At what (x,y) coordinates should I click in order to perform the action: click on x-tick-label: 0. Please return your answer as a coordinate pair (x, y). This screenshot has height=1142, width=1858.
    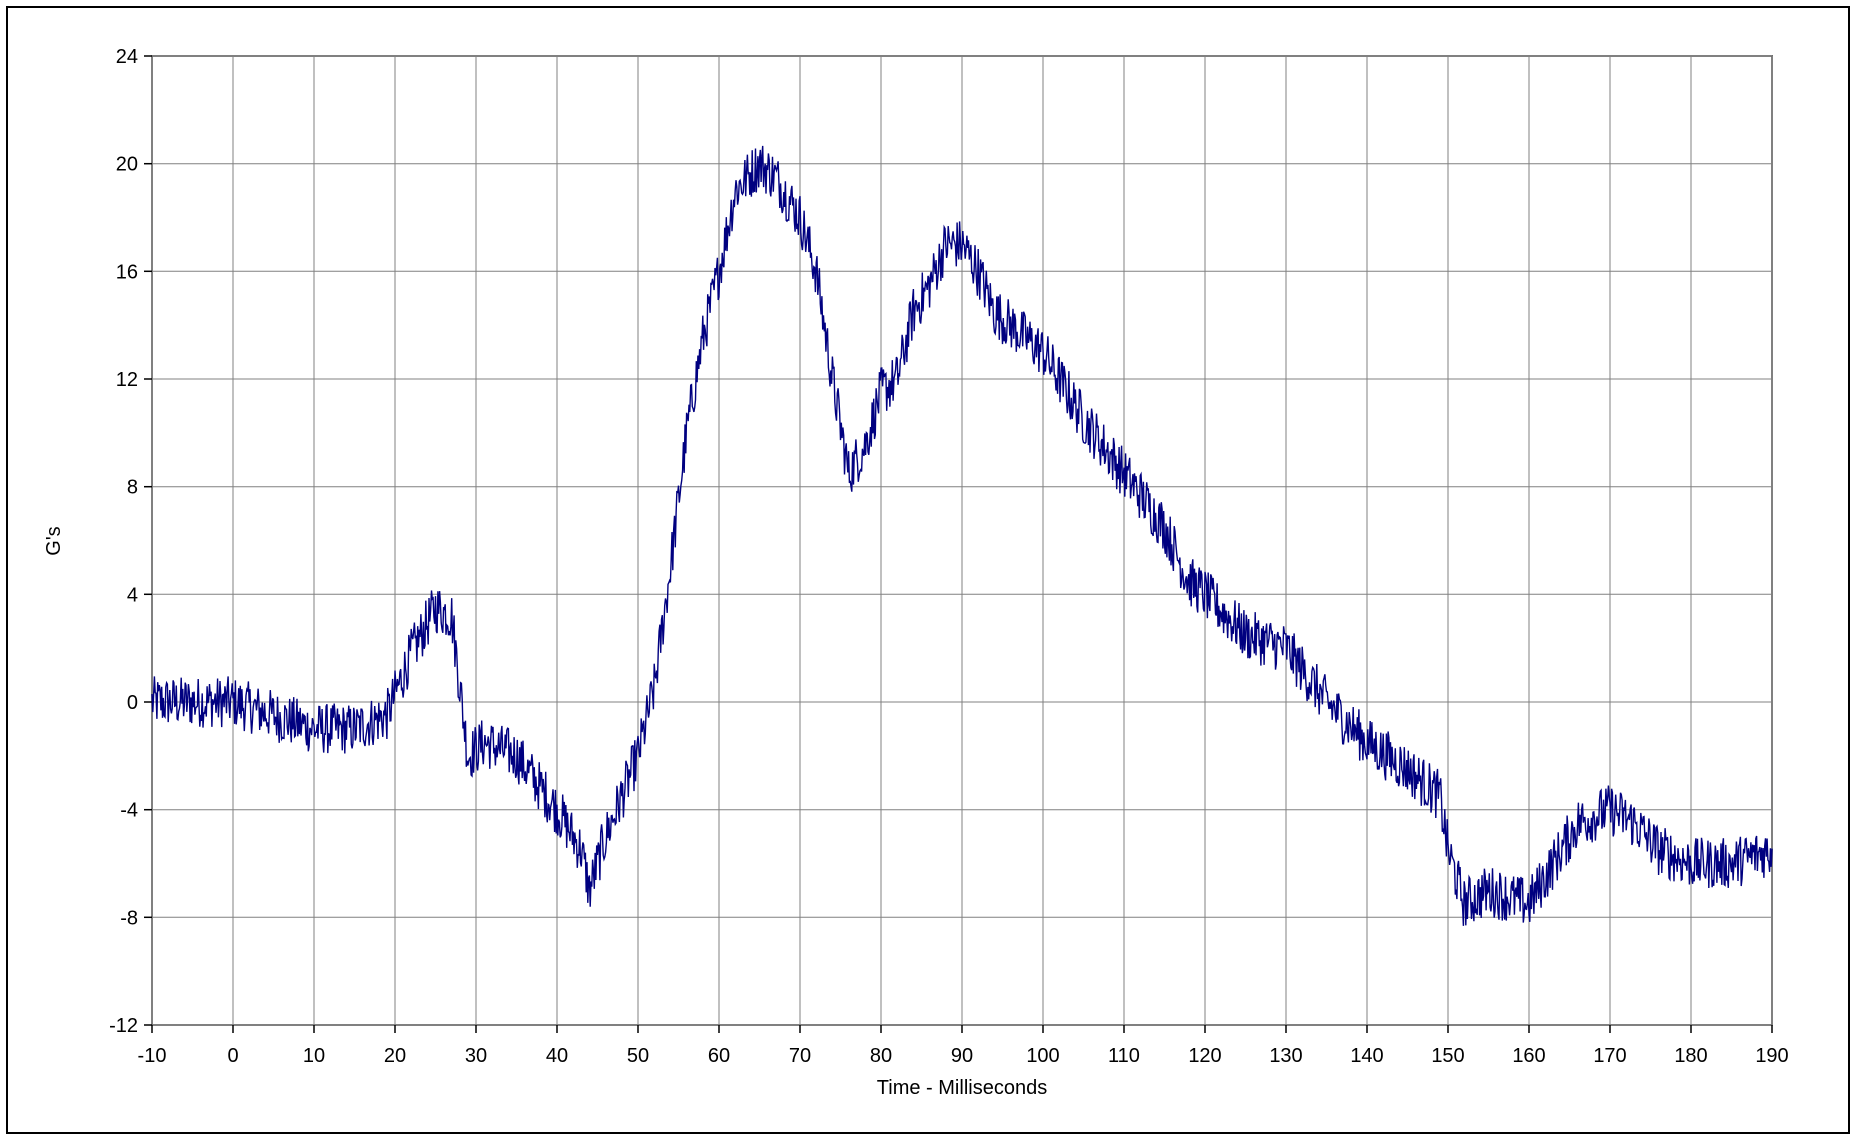
    Looking at the image, I should click on (232, 1056).